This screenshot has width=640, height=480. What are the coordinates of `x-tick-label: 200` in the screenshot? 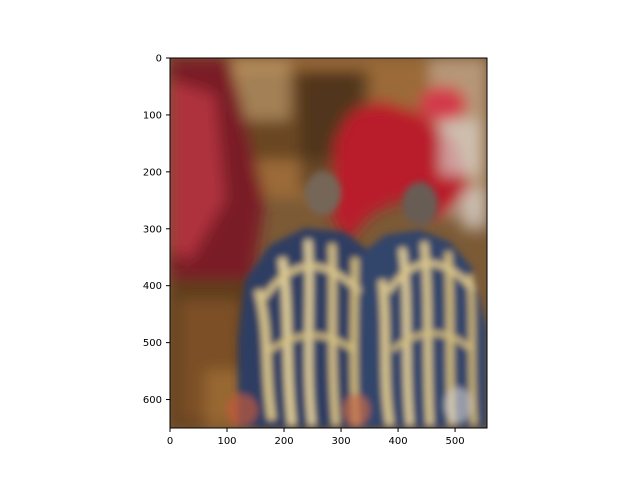 It's located at (283, 441).